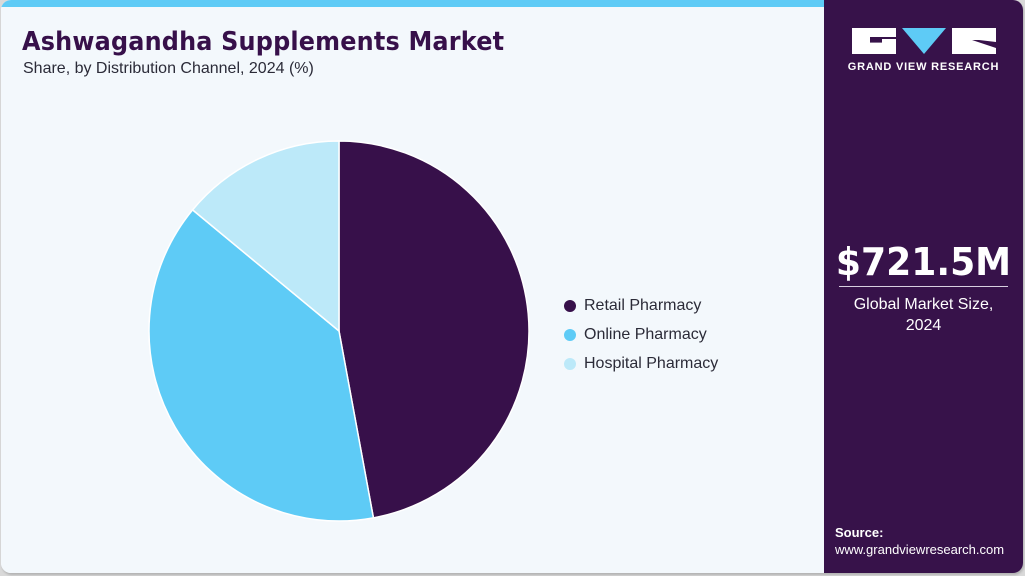 The image size is (1025, 576). Describe the element at coordinates (645, 334) in the screenshot. I see `legend-label: Online Pharmacy` at that location.